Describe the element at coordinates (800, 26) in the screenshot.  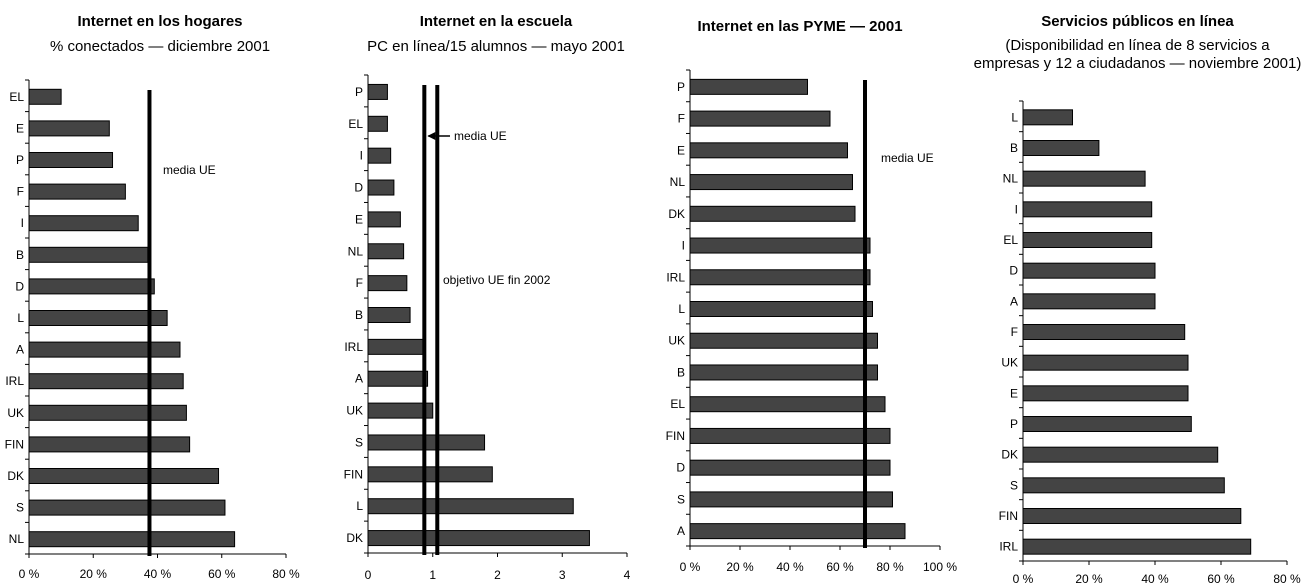
I see `chart-title: Internet en las PYME — 2001` at that location.